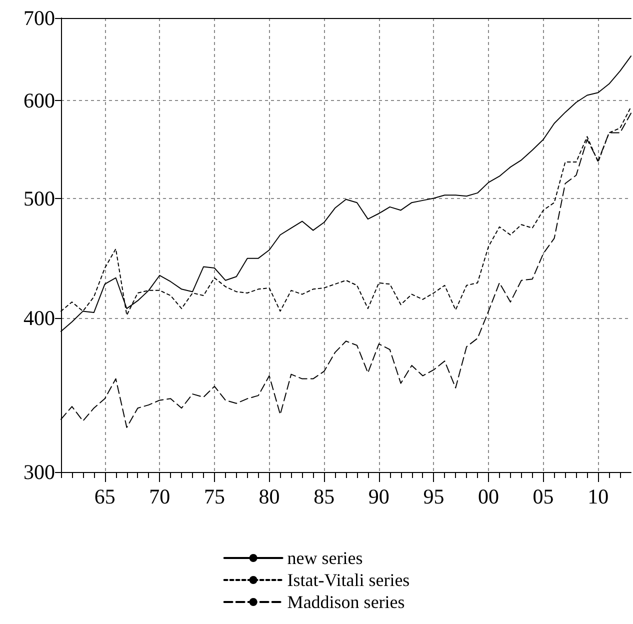  What do you see at coordinates (39, 318) in the screenshot?
I see `y-tick-label: 400` at bounding box center [39, 318].